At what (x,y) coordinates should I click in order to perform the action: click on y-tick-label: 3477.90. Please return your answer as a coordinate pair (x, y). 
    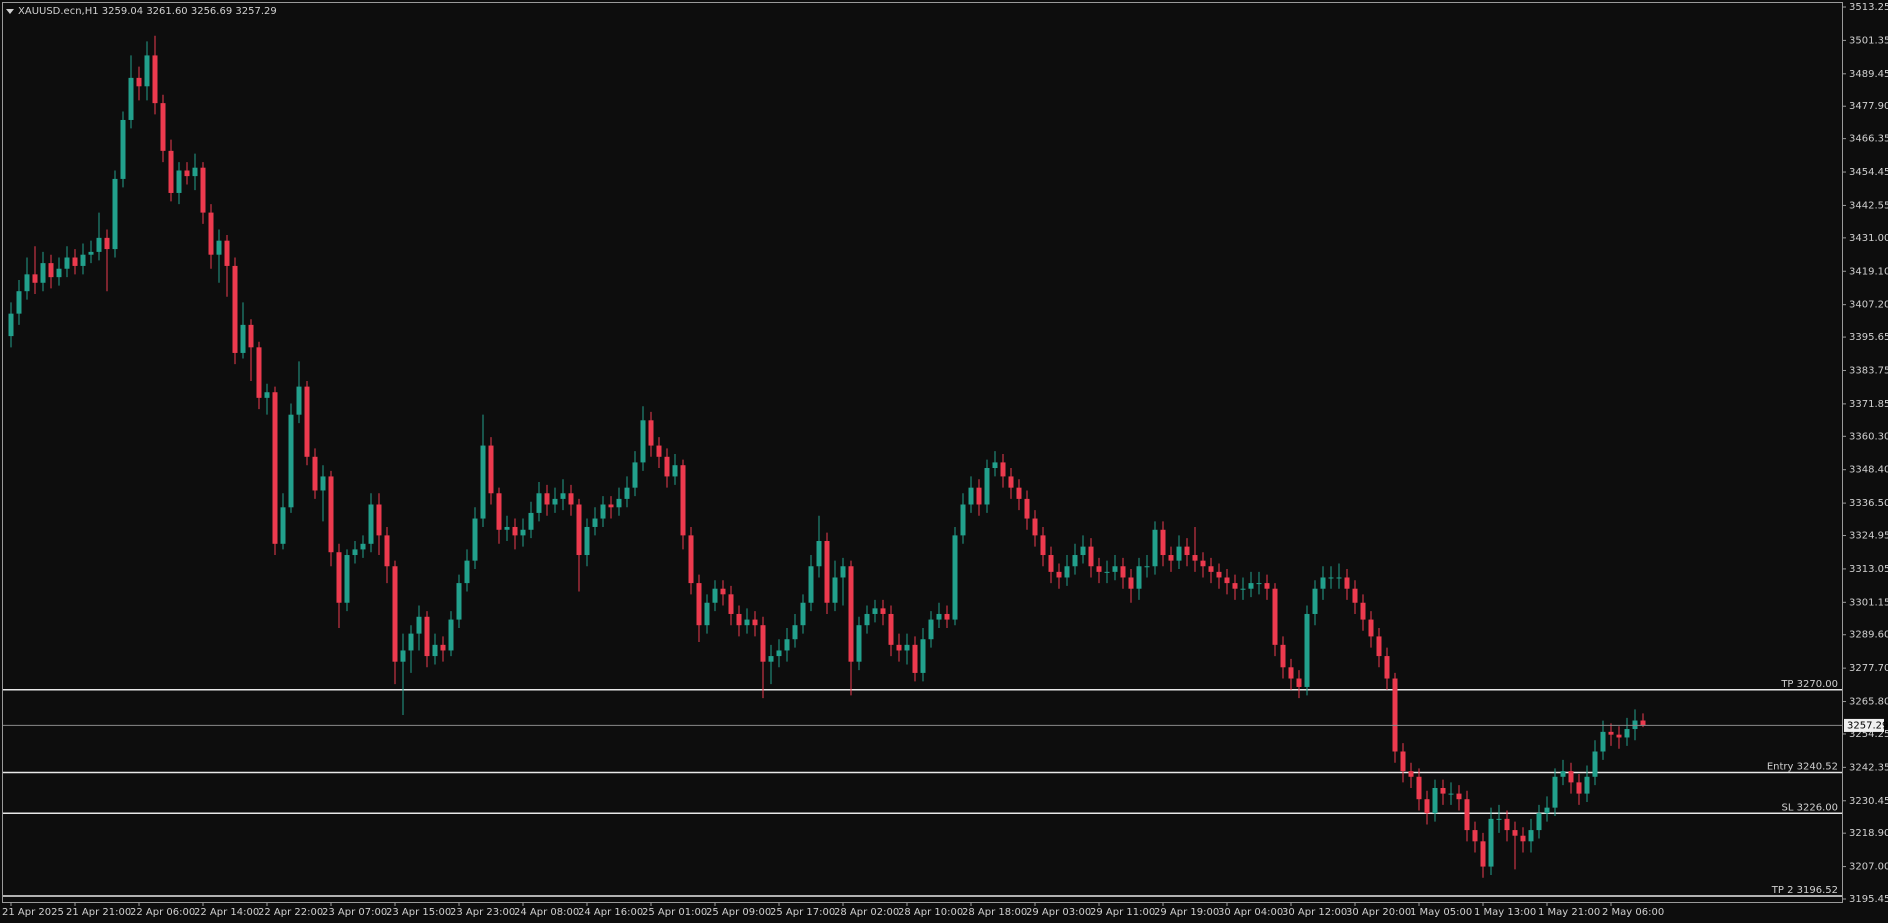
    Looking at the image, I should click on (1868, 106).